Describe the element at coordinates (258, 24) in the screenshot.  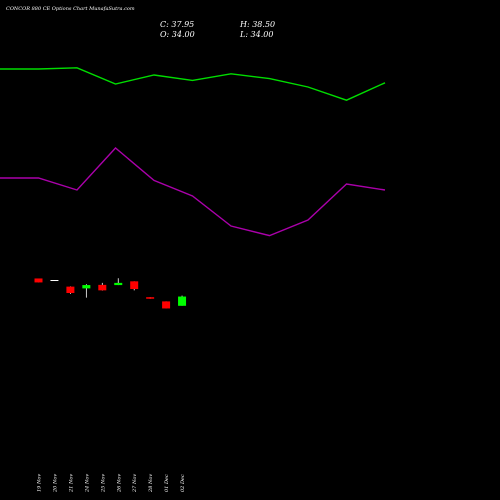
I see `high-value: H: 38.50` at that location.